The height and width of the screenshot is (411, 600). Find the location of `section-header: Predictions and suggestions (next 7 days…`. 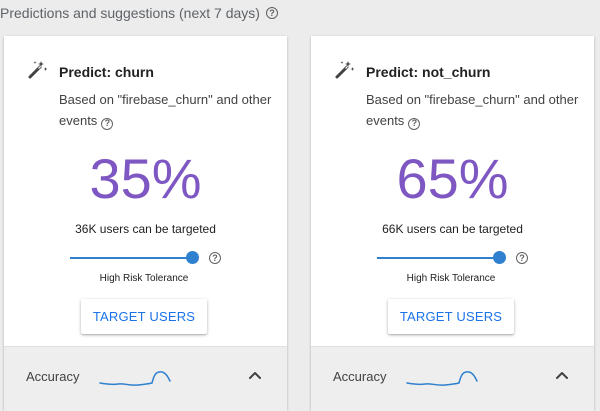

section-header: Predictions and suggestions (next 7 days… is located at coordinates (139, 13).